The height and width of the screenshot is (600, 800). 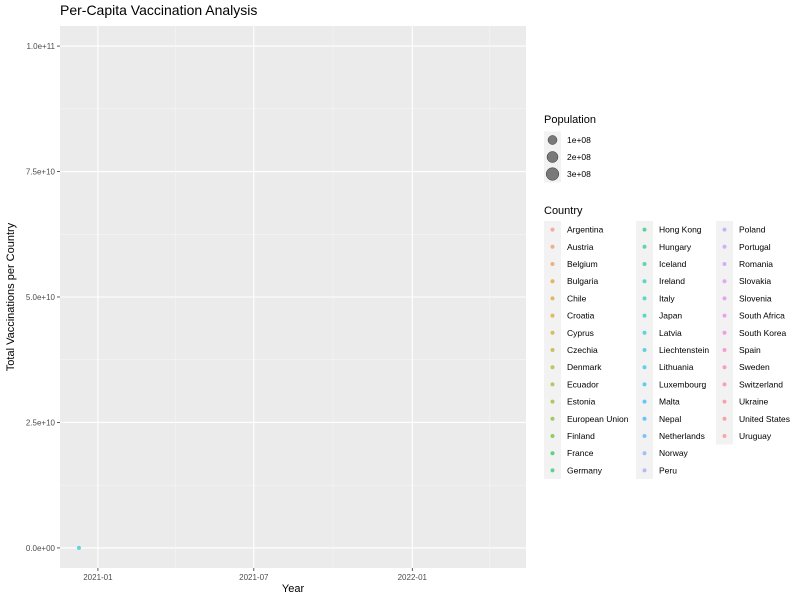 What do you see at coordinates (413, 577) in the screenshot?
I see `x-tick-label: 2022-01` at bounding box center [413, 577].